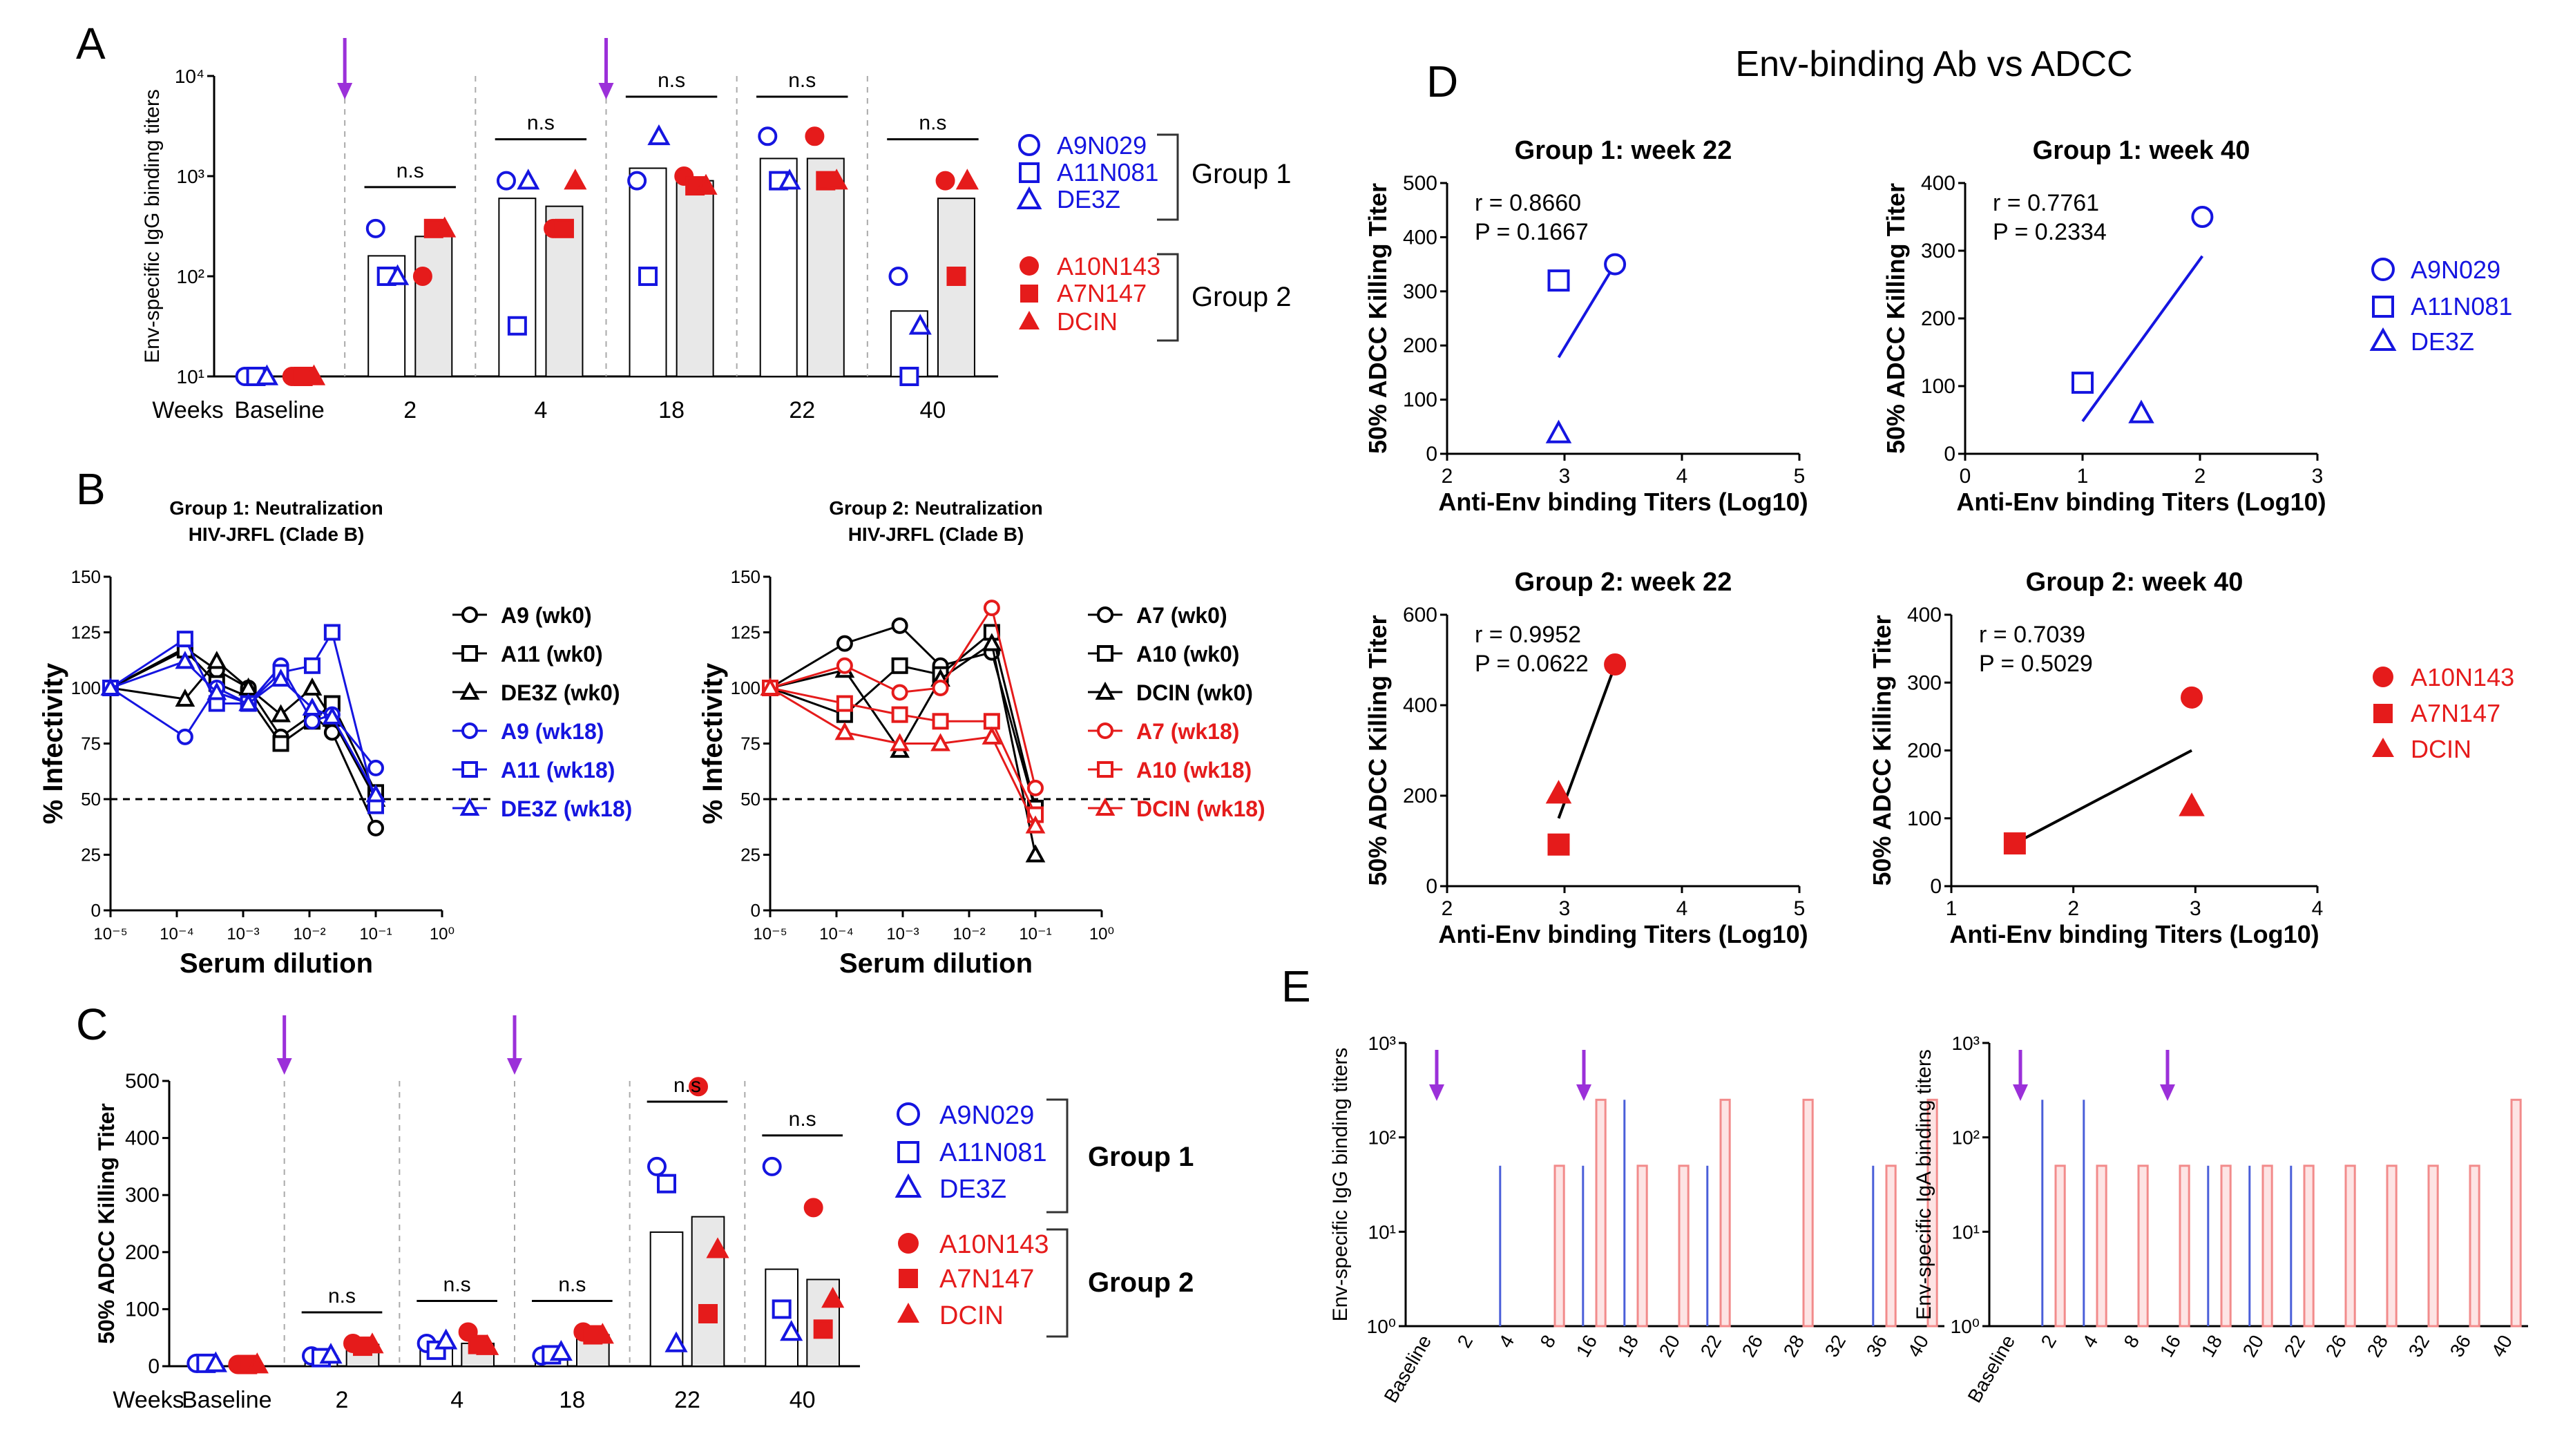  I want to click on bar-group2, so click(825, 267).